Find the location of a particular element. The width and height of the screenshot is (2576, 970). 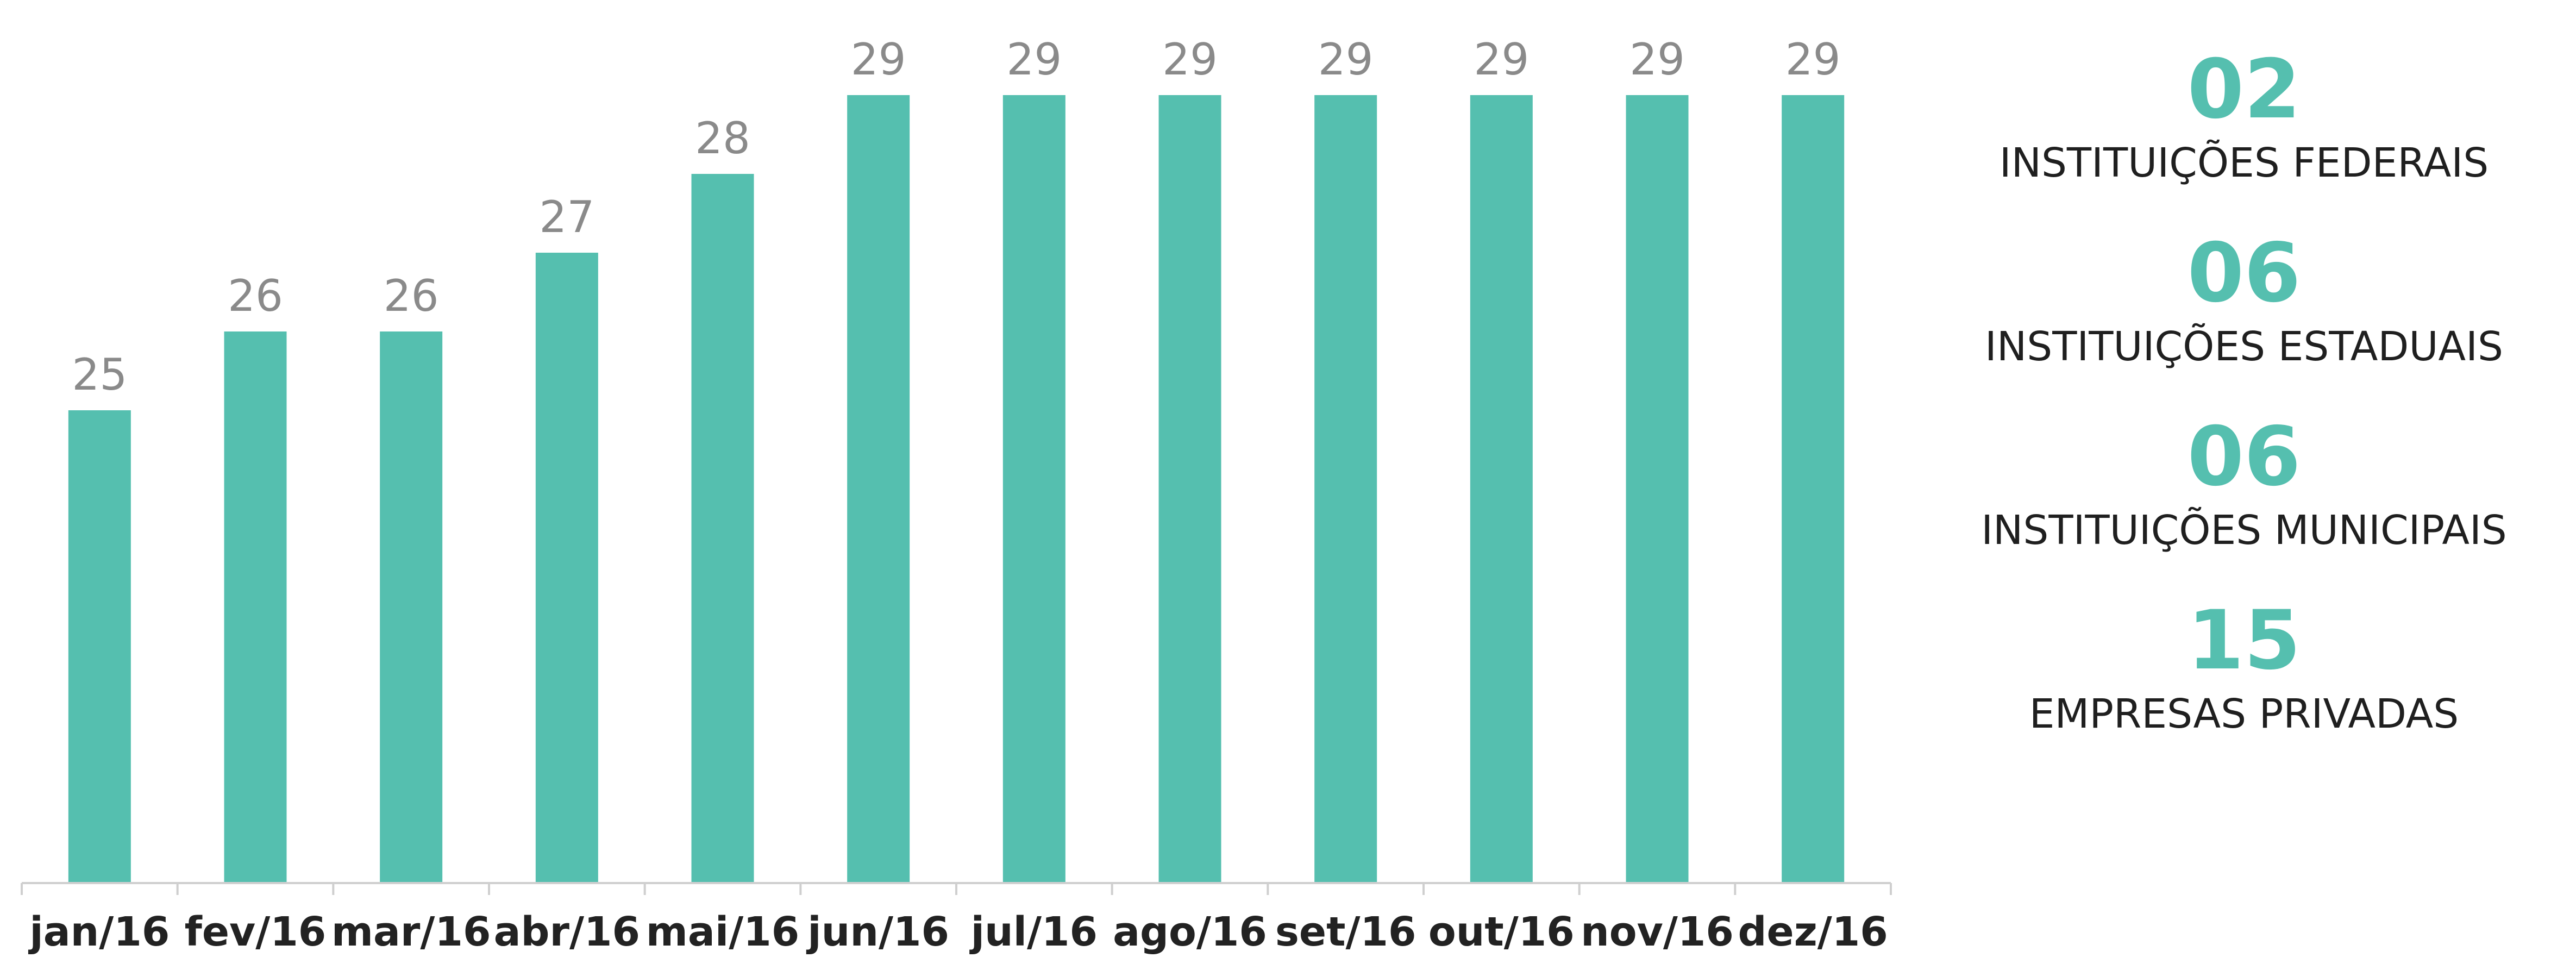

bar-value-label: 25 is located at coordinates (99, 374).